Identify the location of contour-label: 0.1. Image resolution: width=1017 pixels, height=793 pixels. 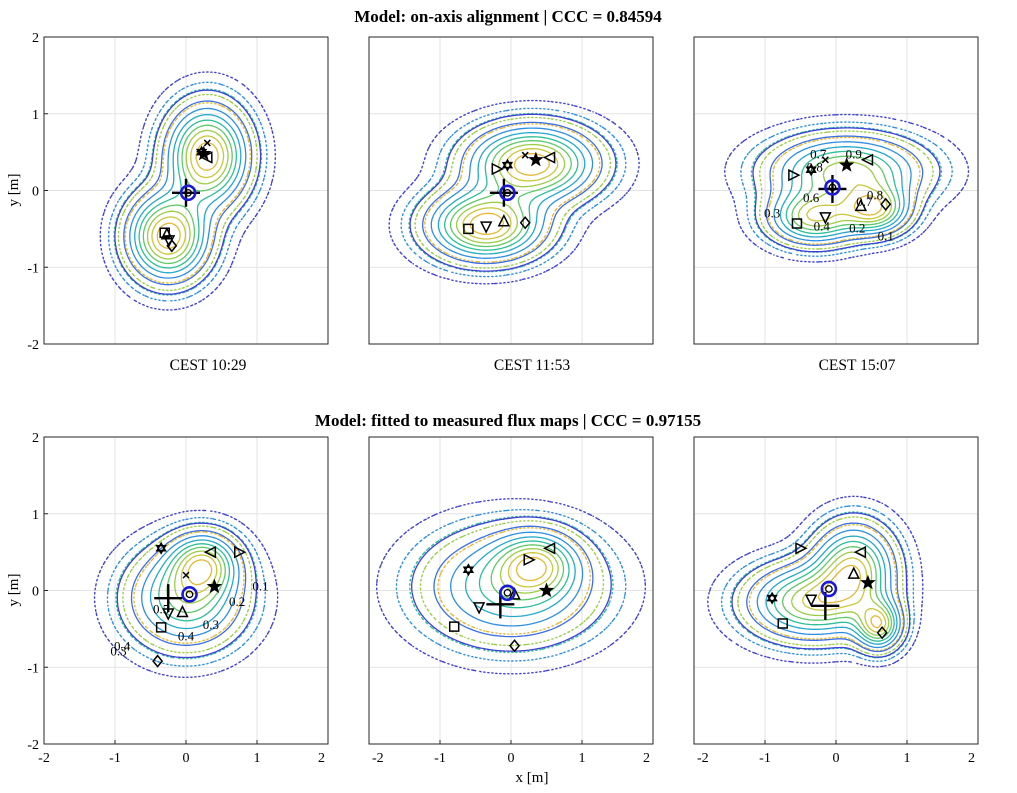
(886, 235).